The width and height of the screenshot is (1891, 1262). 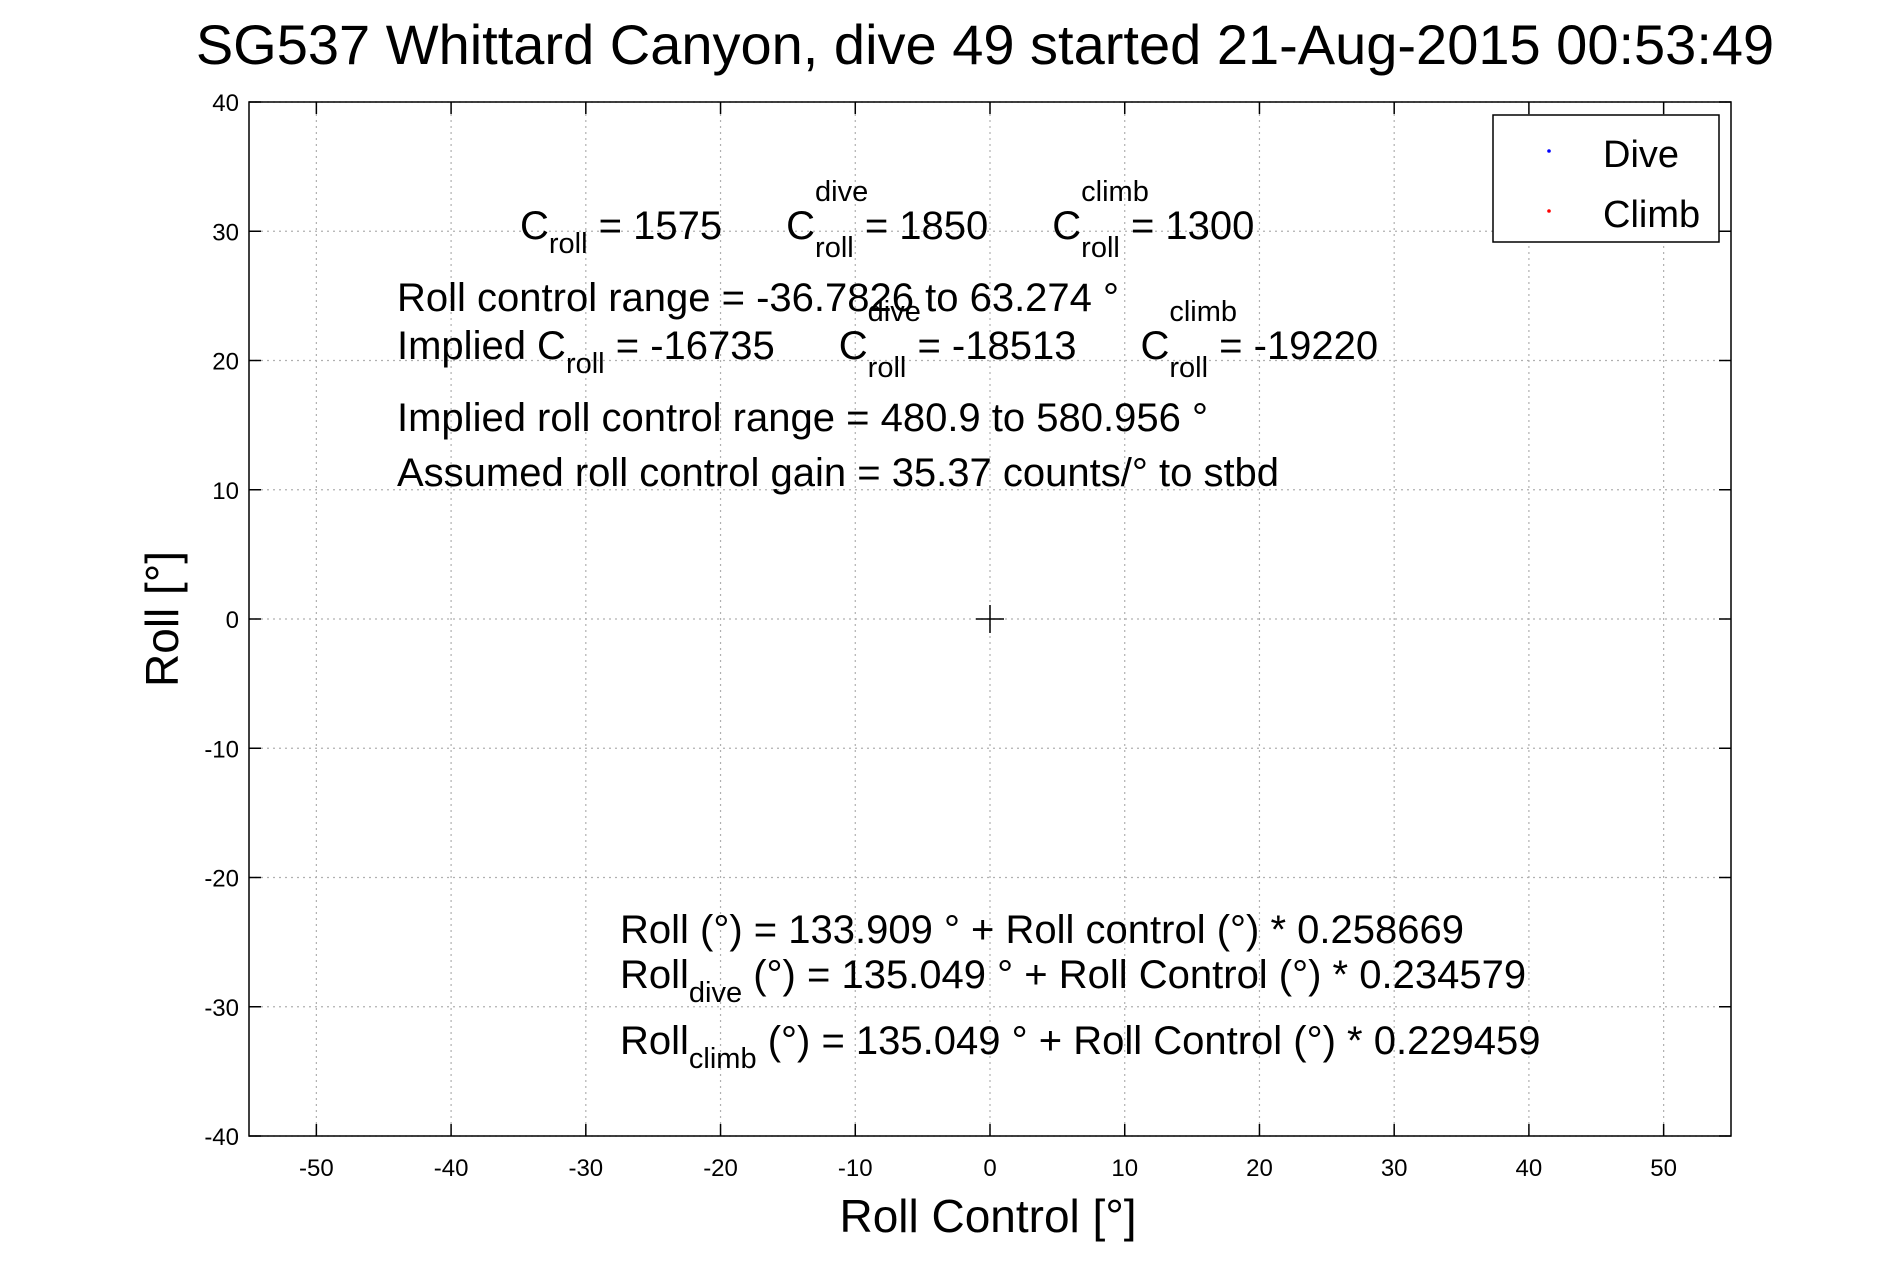 What do you see at coordinates (1115, 192) in the screenshot?
I see `c-roll-climb-superscript: climb` at bounding box center [1115, 192].